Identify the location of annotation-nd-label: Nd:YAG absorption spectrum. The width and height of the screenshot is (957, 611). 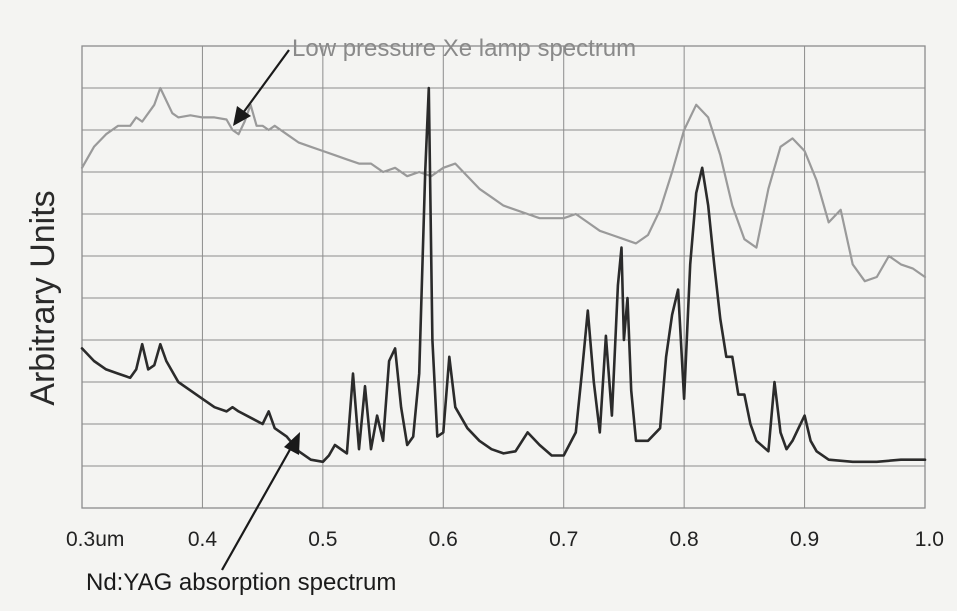
(241, 582).